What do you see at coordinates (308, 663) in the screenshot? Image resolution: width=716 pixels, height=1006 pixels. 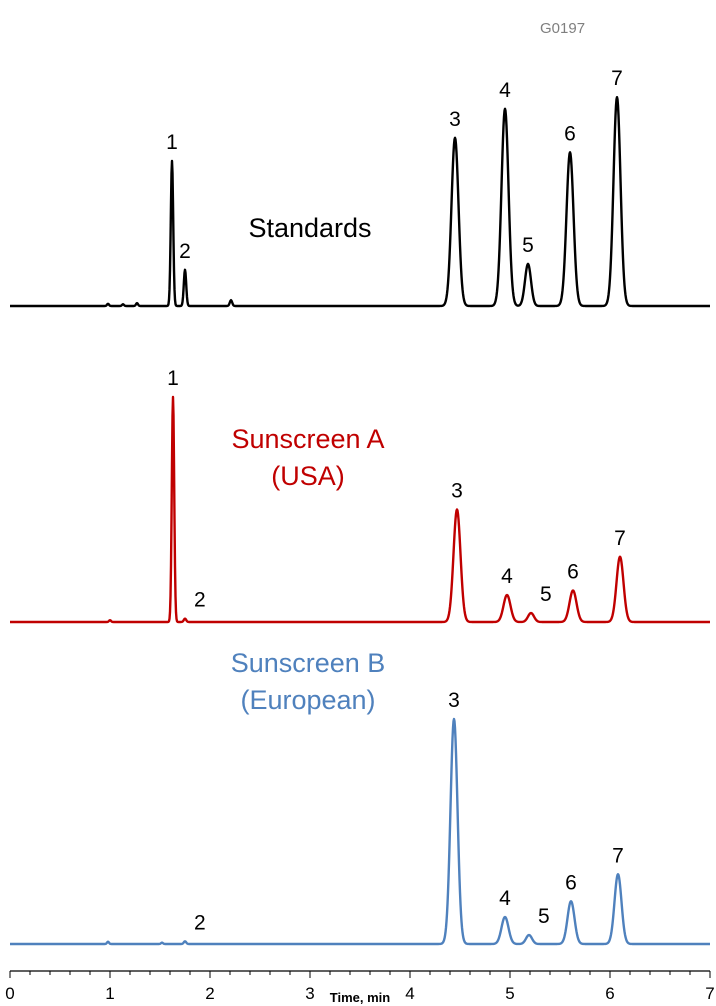 I see `trace-name: Sunscreen B` at bounding box center [308, 663].